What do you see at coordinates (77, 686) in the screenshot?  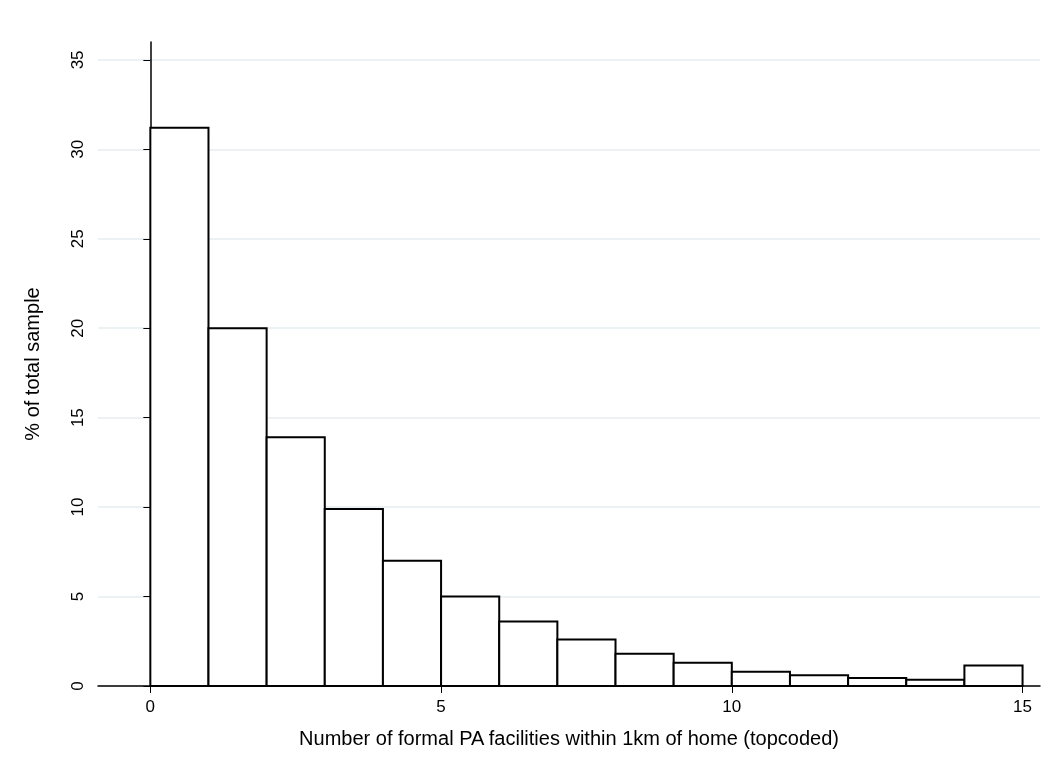 I see `y-tick-label: 0` at bounding box center [77, 686].